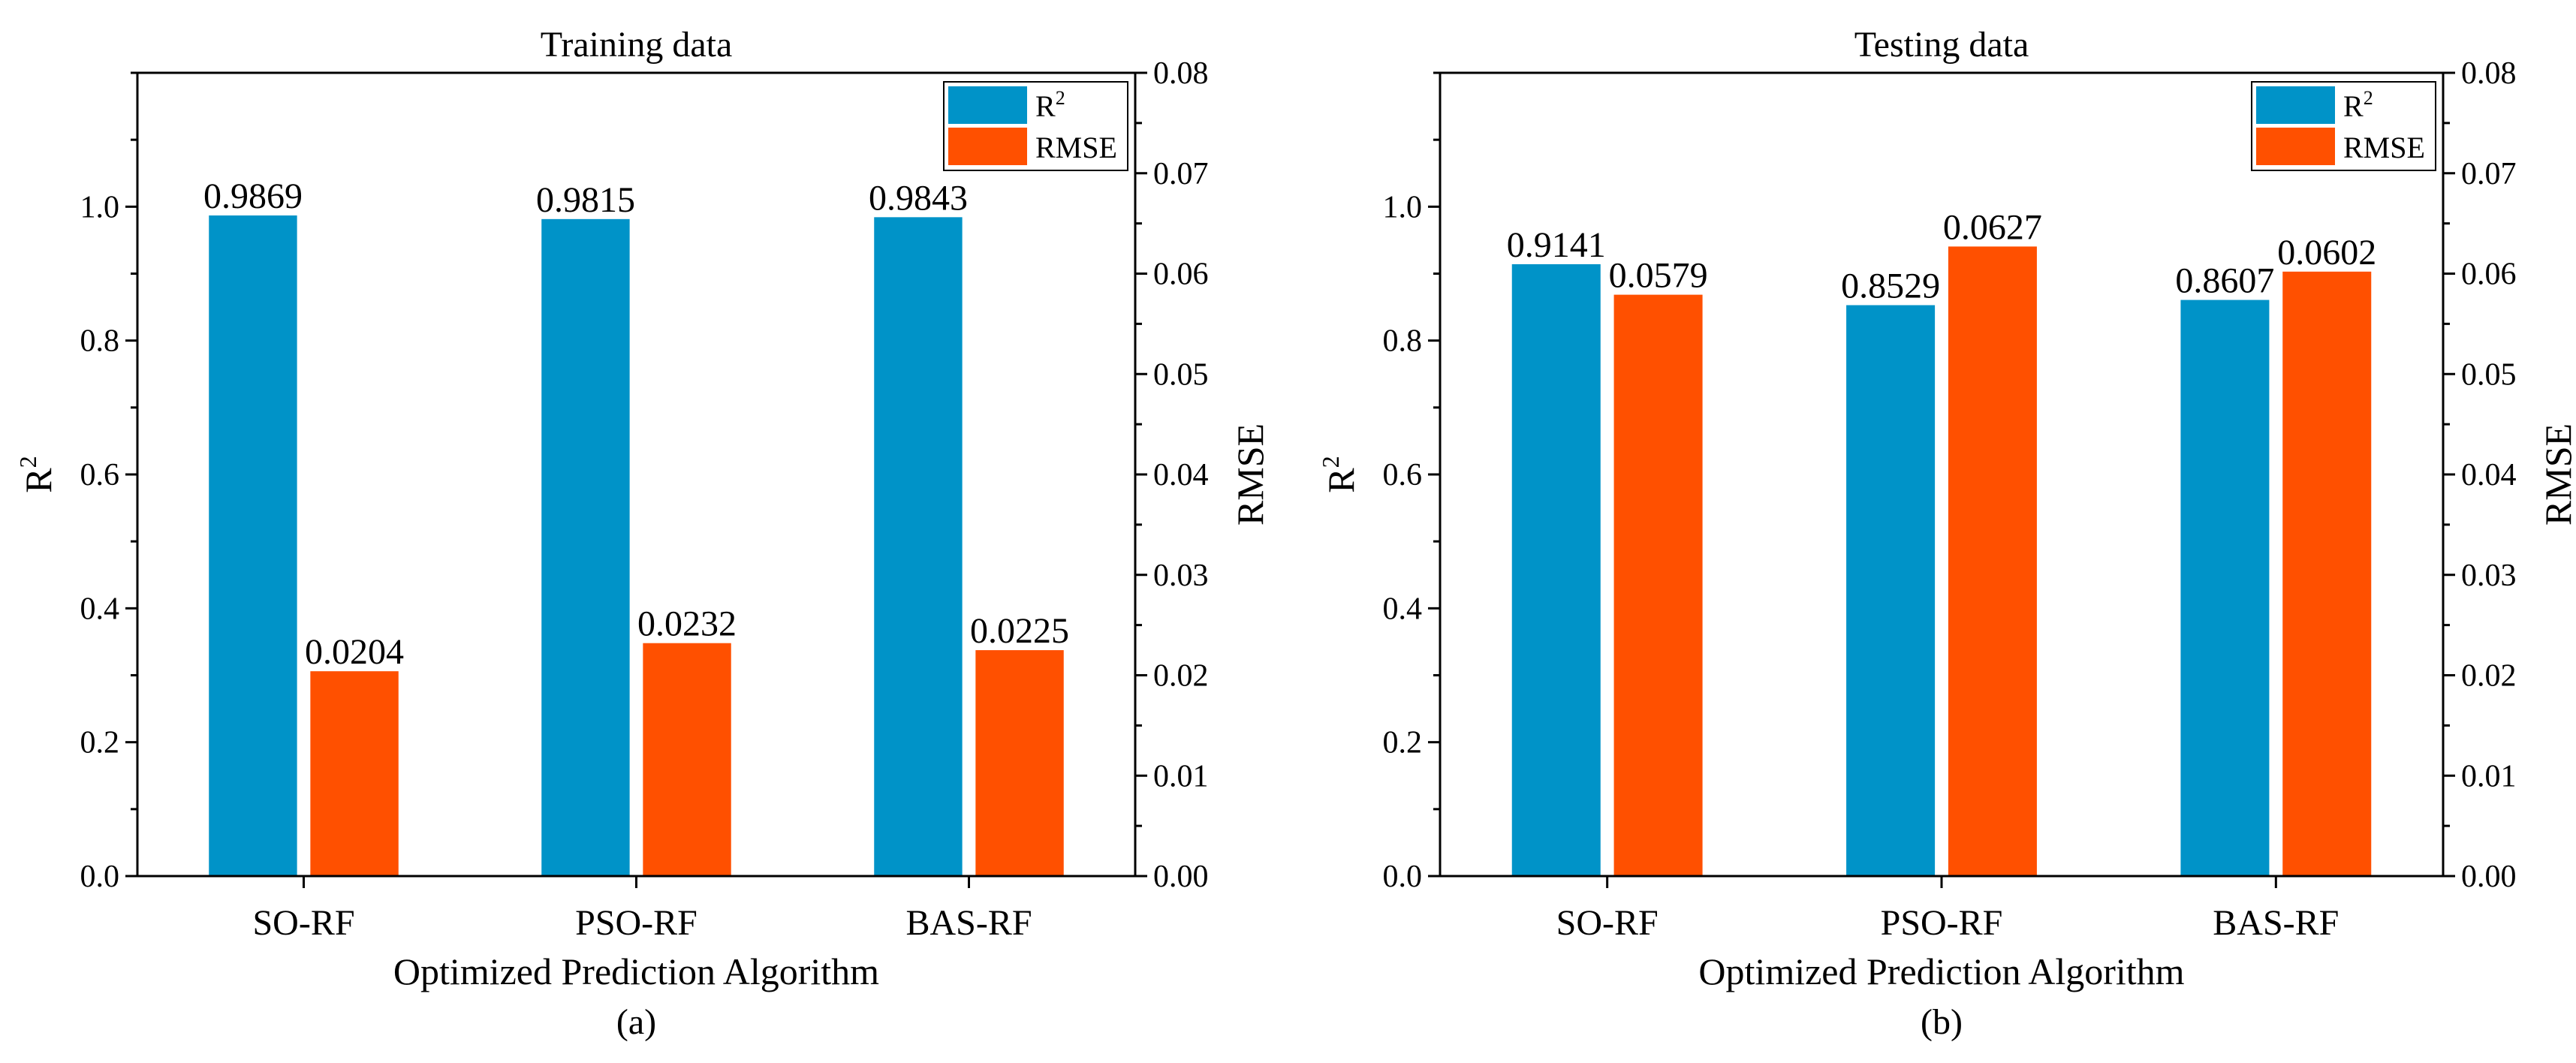 Image resolution: width=2576 pixels, height=1063 pixels. Describe the element at coordinates (1890, 286) in the screenshot. I see `data-label: 0.8529` at that location.